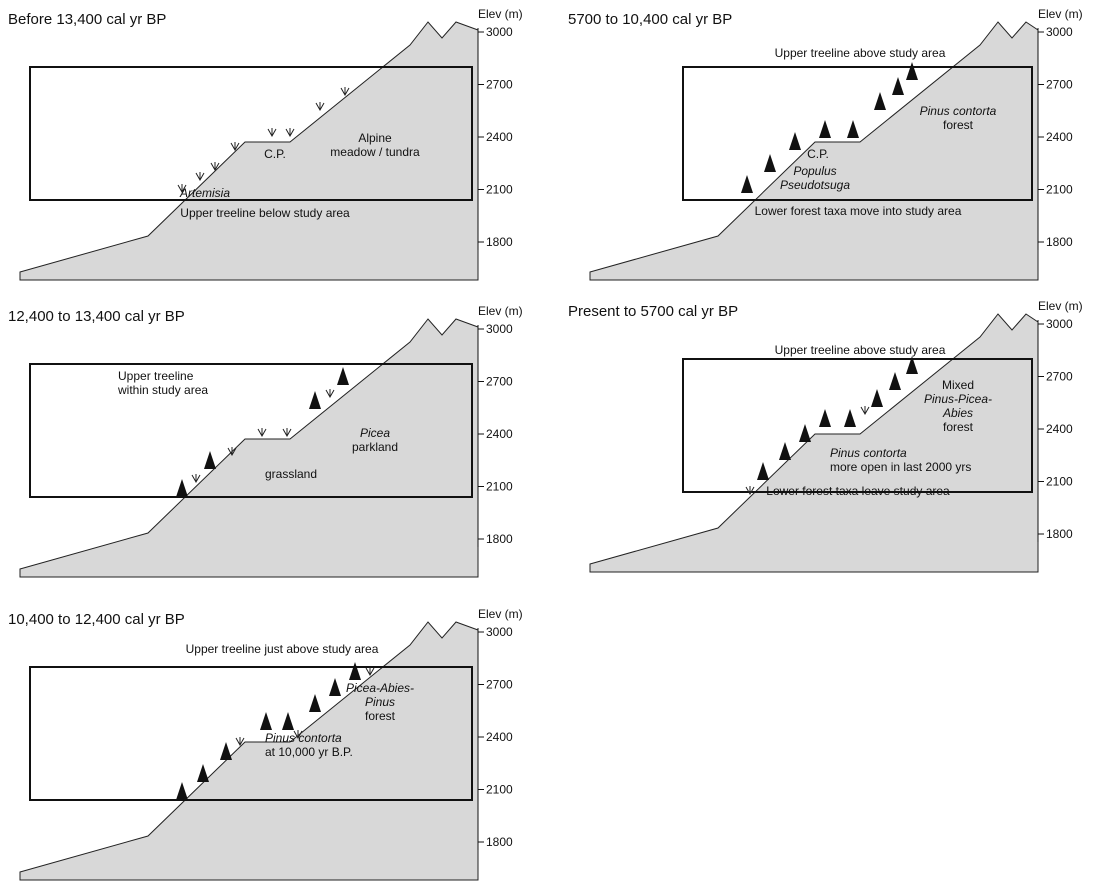 The height and width of the screenshot is (888, 1095). Describe the element at coordinates (815, 185) in the screenshot. I see `annotation: Pseudotsuga` at that location.